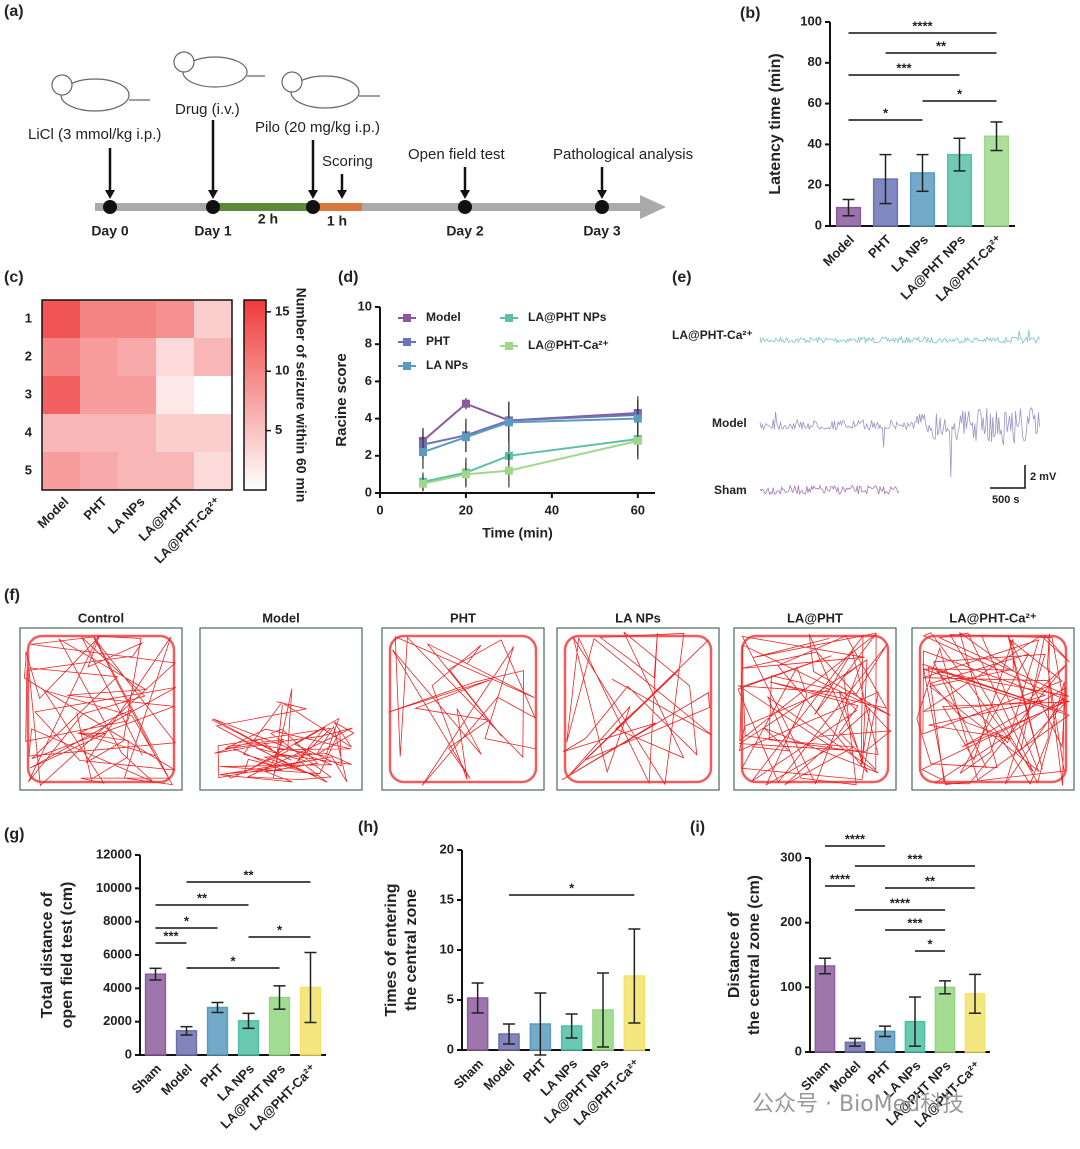  What do you see at coordinates (638, 617) in the screenshot?
I see `arena-title: LA NPs` at bounding box center [638, 617].